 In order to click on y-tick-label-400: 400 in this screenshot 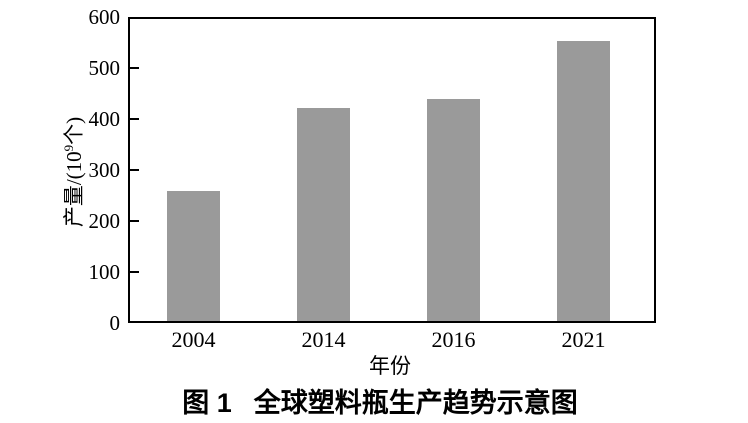, I will do `click(104, 119)`.